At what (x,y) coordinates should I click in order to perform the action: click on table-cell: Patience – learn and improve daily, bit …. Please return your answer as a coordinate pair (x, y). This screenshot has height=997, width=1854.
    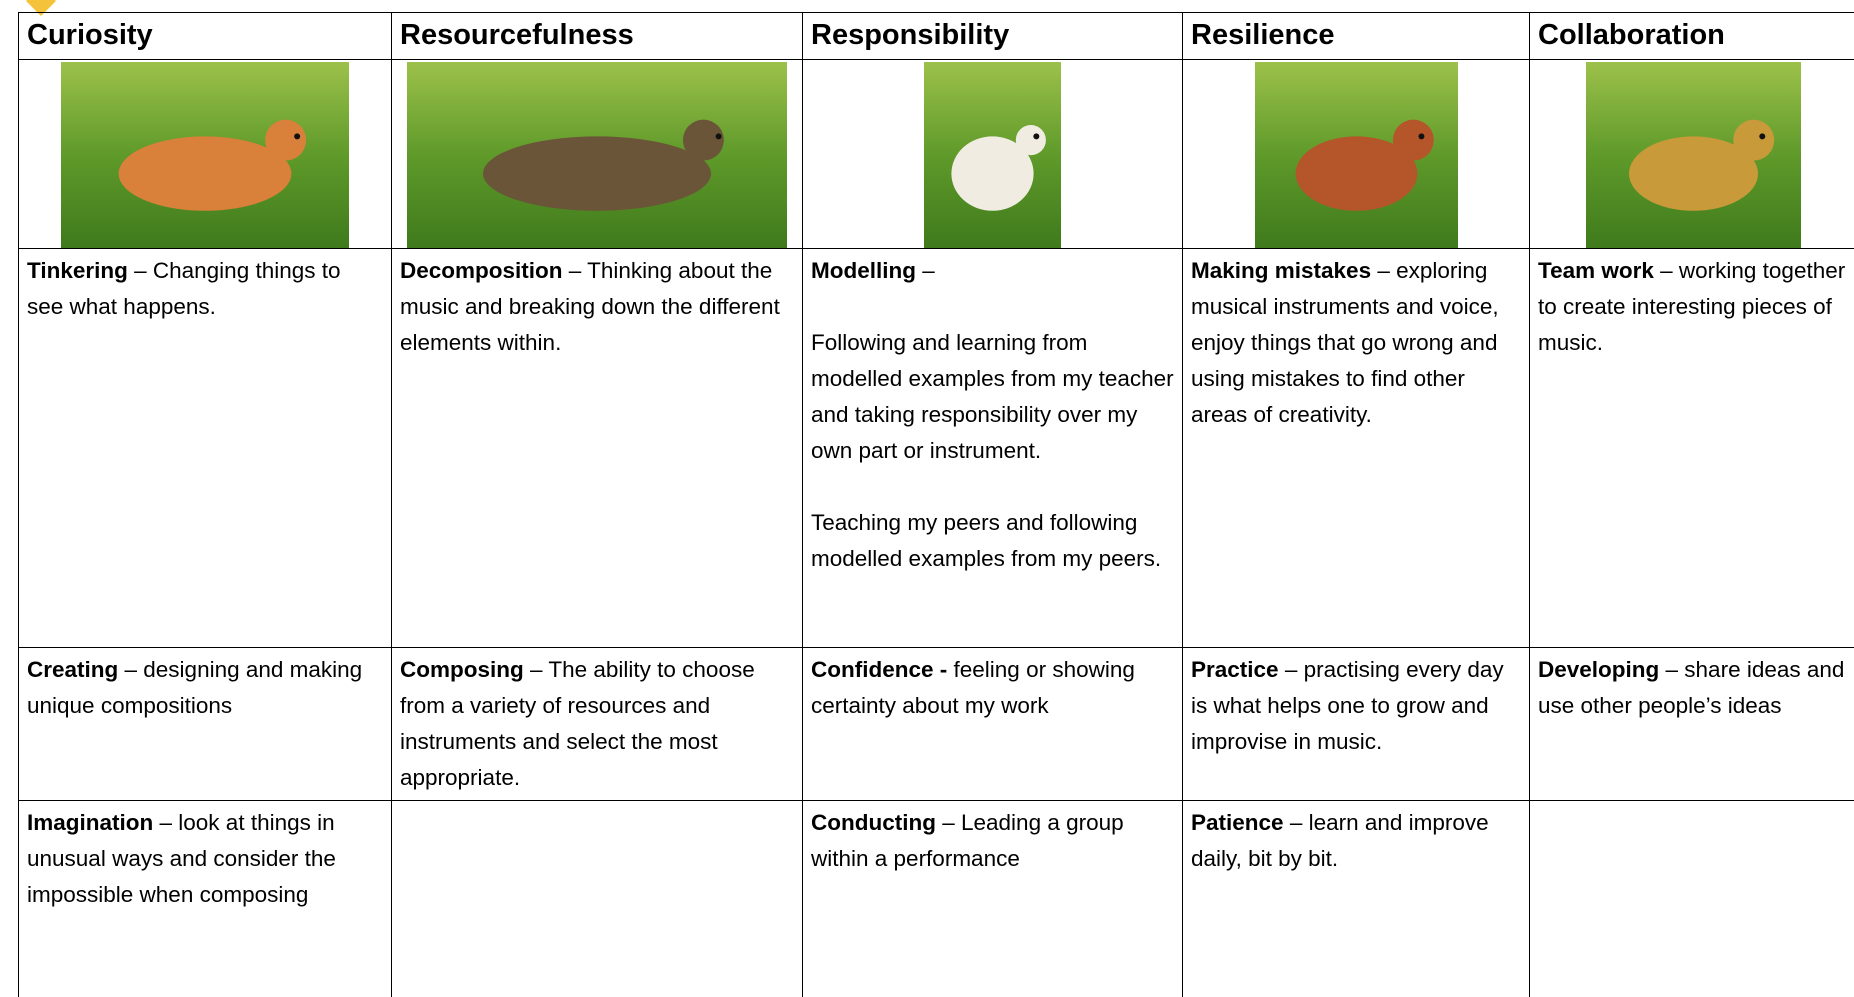
    Looking at the image, I should click on (1356, 899).